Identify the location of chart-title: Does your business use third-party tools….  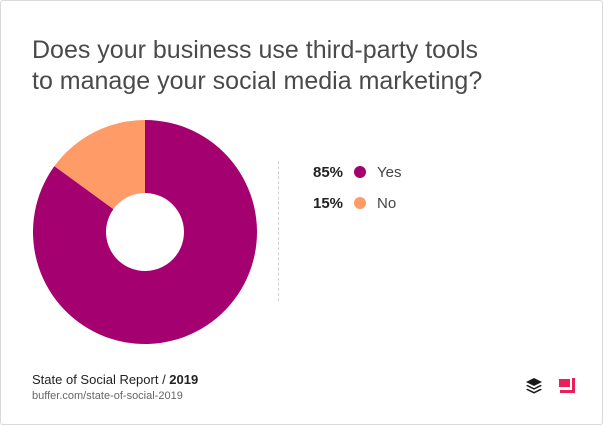
(302, 66).